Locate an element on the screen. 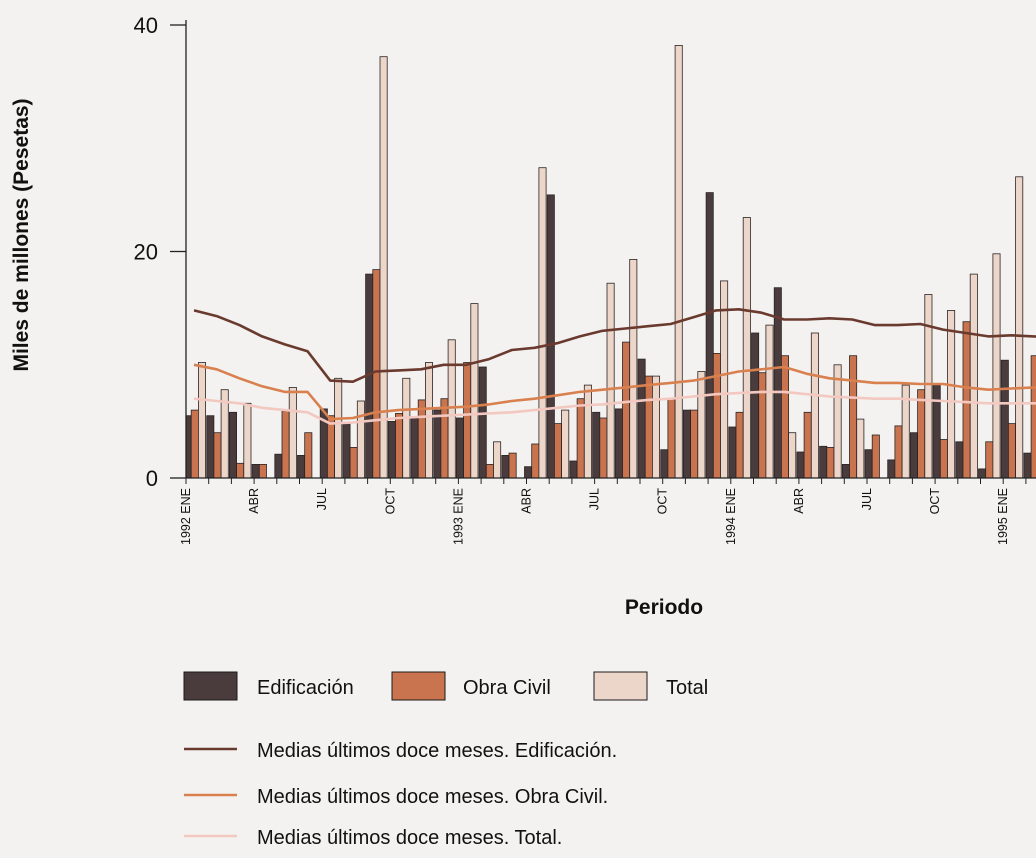 The height and width of the screenshot is (858, 1036). legend-label-obra-civil: Obra Civil is located at coordinates (507, 688).